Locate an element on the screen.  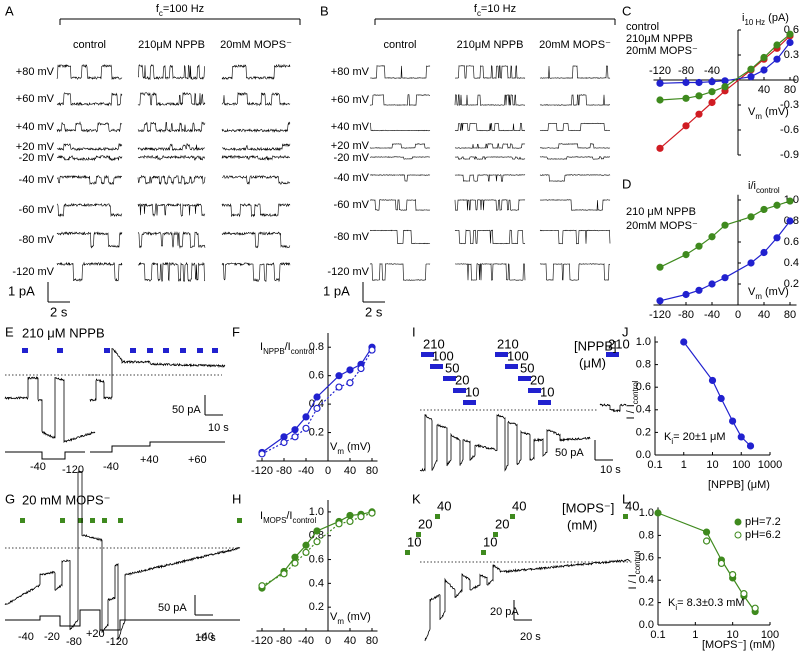
legend-marker is located at coordinates (738, 535).